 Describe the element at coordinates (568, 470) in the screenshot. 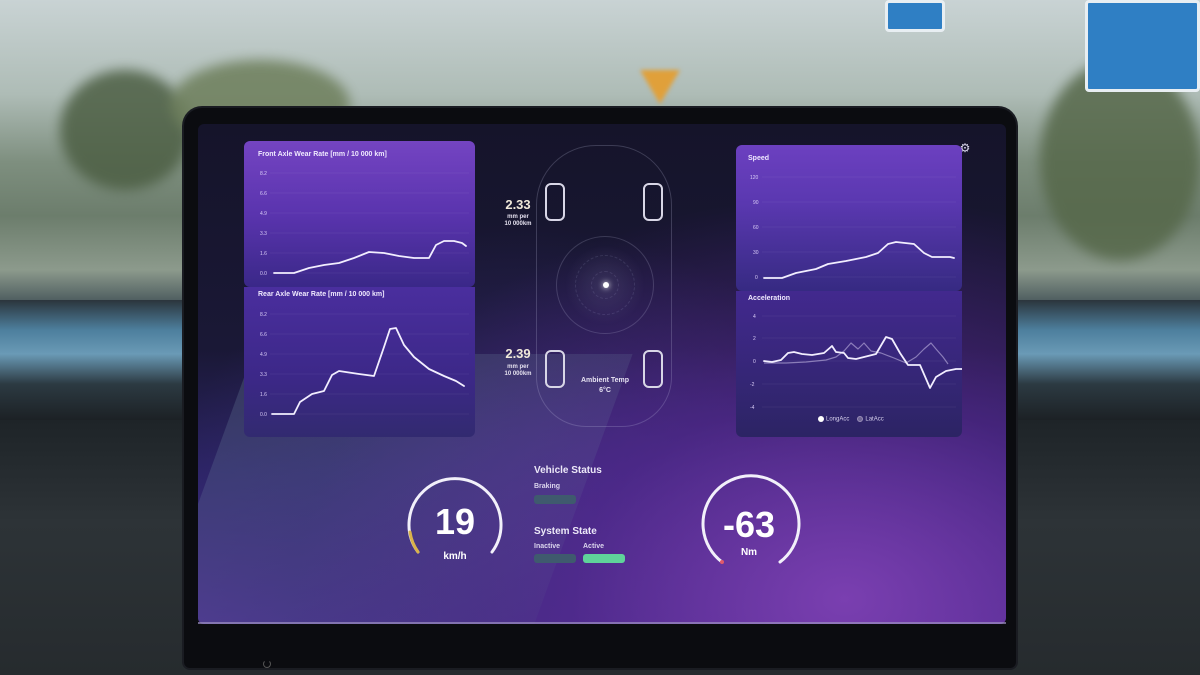

I see `vehicle-status-title: Vehicle Status` at that location.